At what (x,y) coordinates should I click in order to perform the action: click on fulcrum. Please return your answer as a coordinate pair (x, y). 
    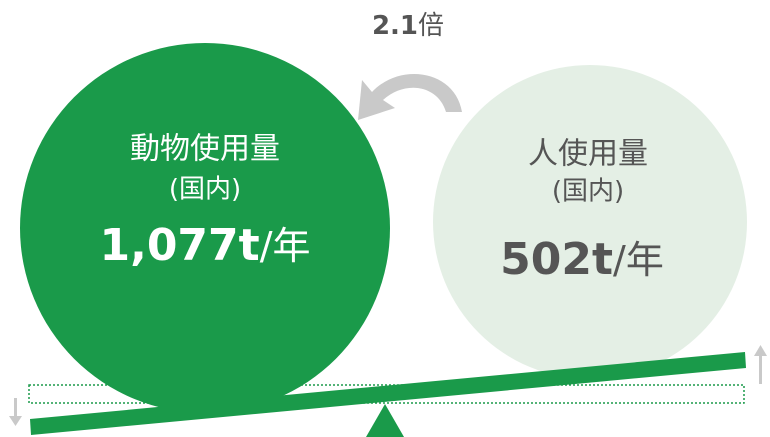
    Looking at the image, I should click on (385, 420).